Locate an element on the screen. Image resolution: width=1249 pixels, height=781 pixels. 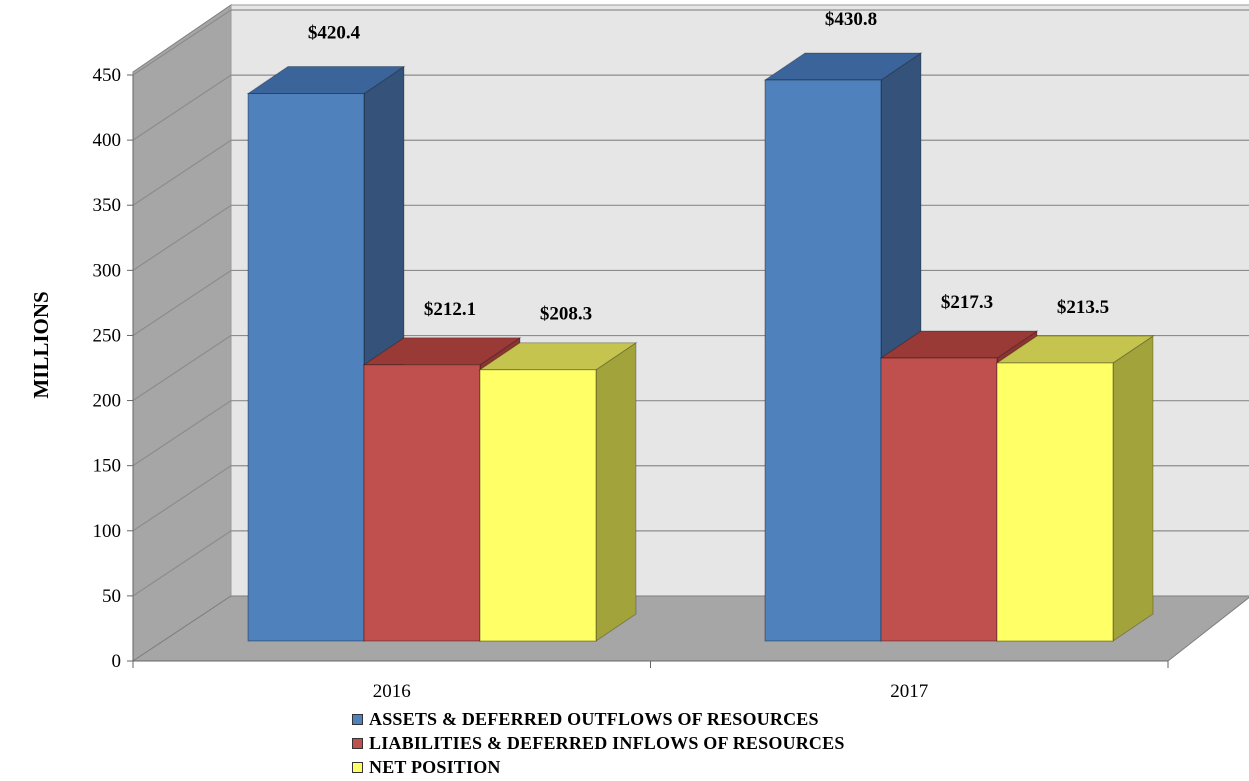
y-tick-label: 450 is located at coordinates (107, 75).